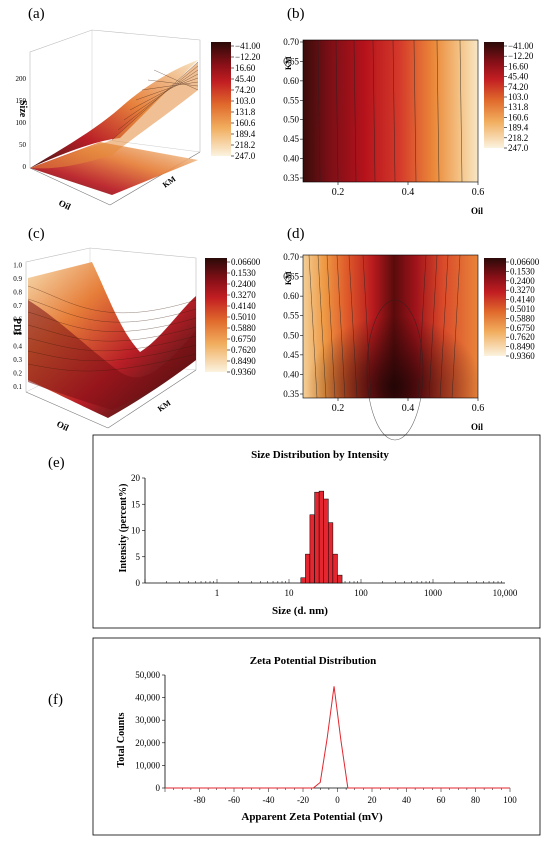 This screenshot has width=550, height=842. Describe the element at coordinates (245, 101) in the screenshot. I see `colorbar-label: 103.0` at that location.